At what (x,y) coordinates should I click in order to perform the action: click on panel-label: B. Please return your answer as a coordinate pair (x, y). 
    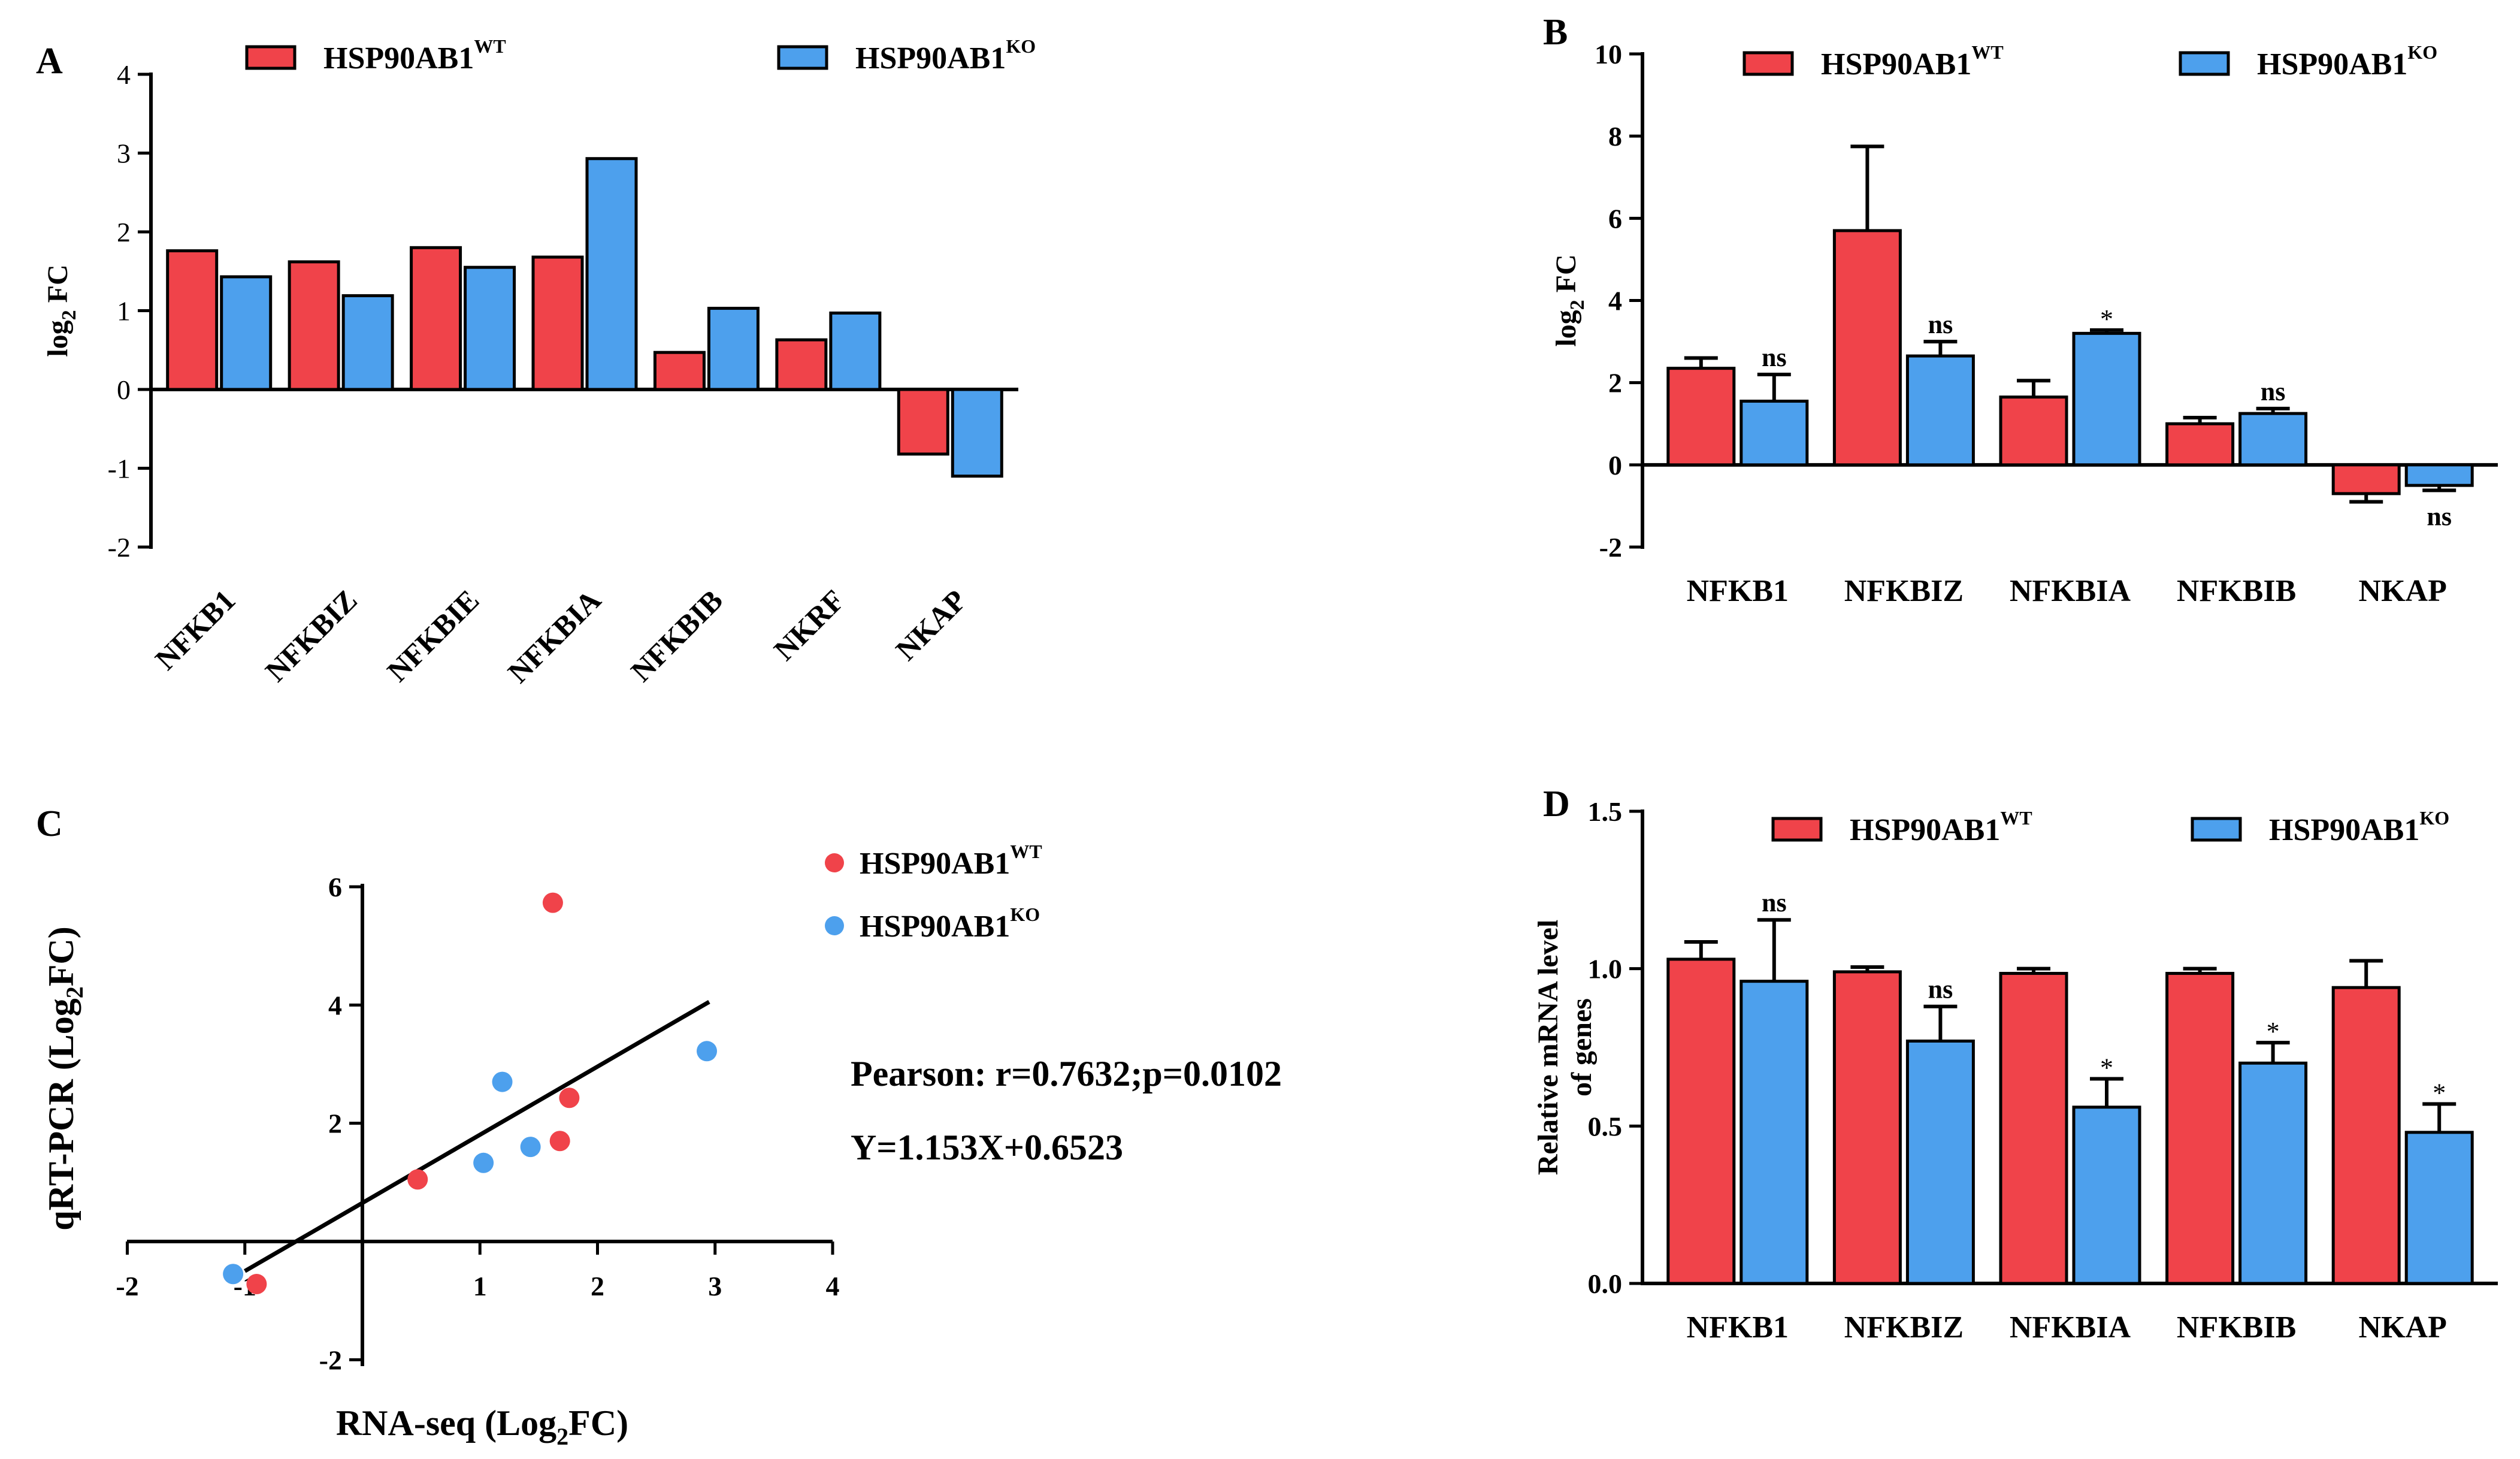
    Looking at the image, I should click on (1555, 32).